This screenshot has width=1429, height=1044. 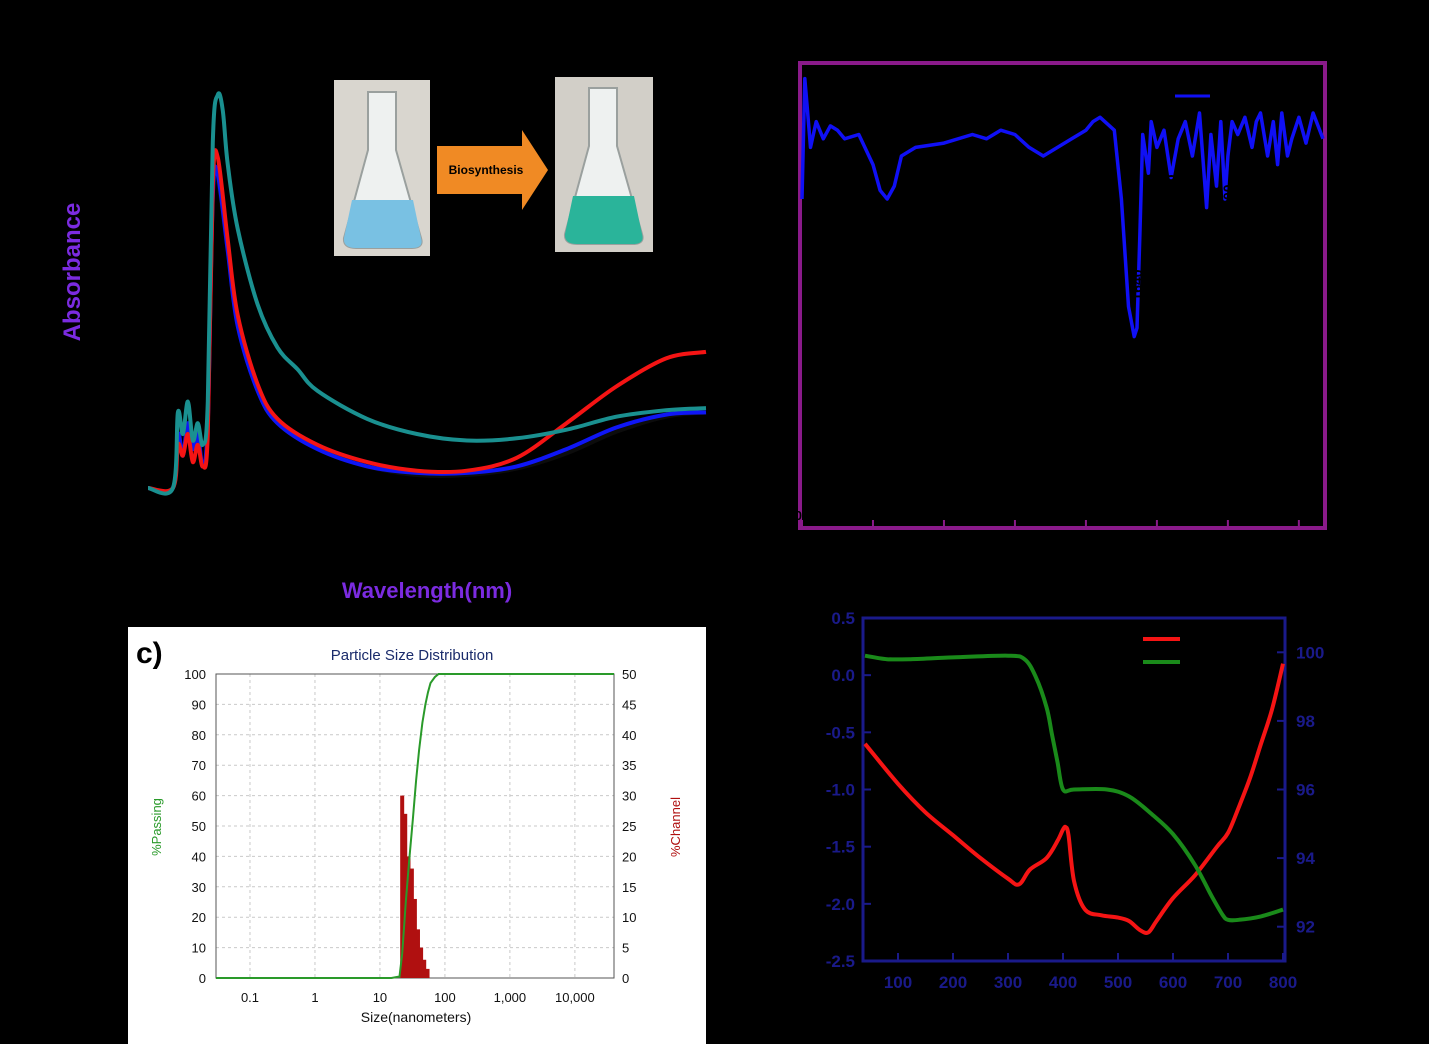 What do you see at coordinates (802, 515) in the screenshot?
I see `ftir-xtick-label: 4000` at bounding box center [802, 515].